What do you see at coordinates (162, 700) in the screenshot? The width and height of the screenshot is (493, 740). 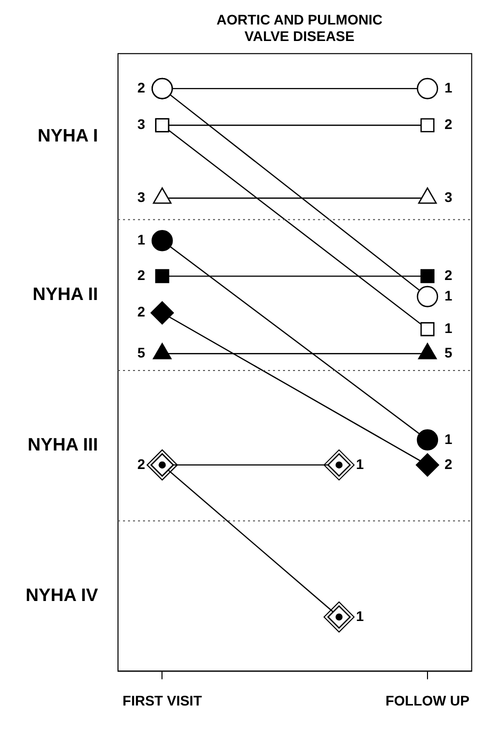 I see `x-tick-label: FIRST VISIT` at bounding box center [162, 700].